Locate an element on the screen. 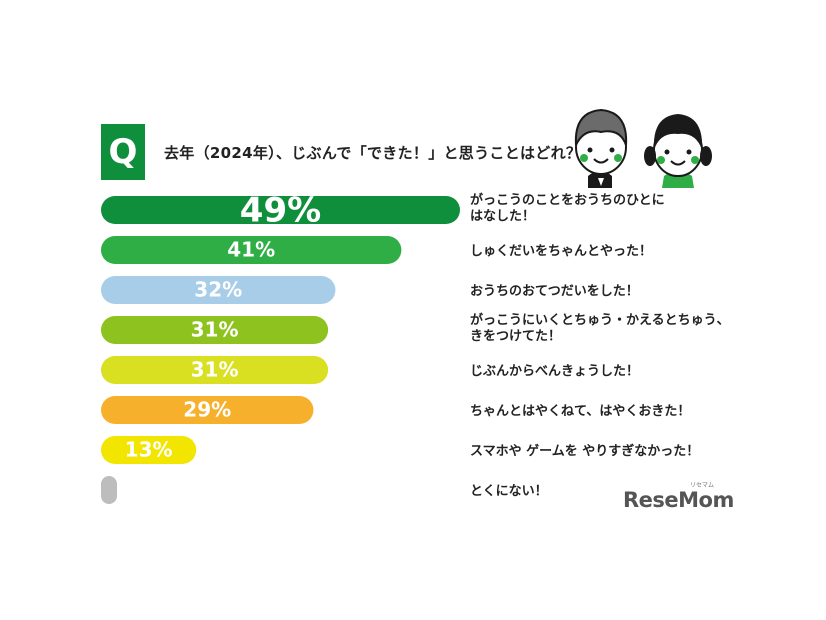  category-label-1: がっこうのことをおうちのひとにはなした！ is located at coordinates (567, 208).